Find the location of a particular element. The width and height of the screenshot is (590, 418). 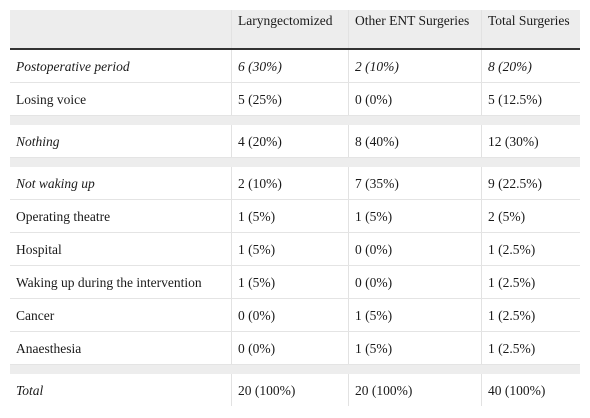

table-row: Anaesthesia 0 (0%) 1 (5%) 1 (2.5%) is located at coordinates (295, 348).